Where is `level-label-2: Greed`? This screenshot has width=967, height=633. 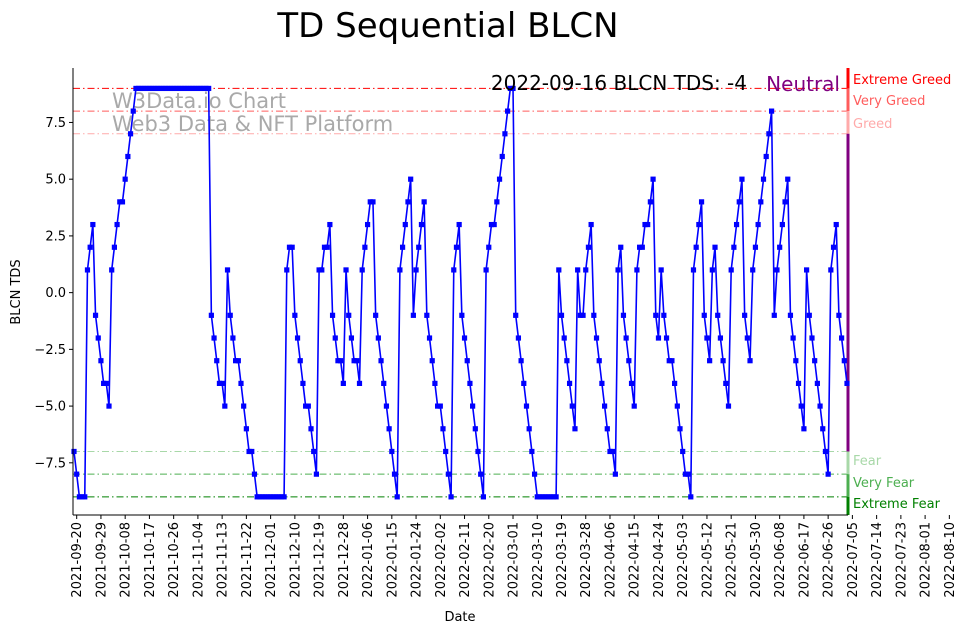 level-label-2: Greed is located at coordinates (872, 124).